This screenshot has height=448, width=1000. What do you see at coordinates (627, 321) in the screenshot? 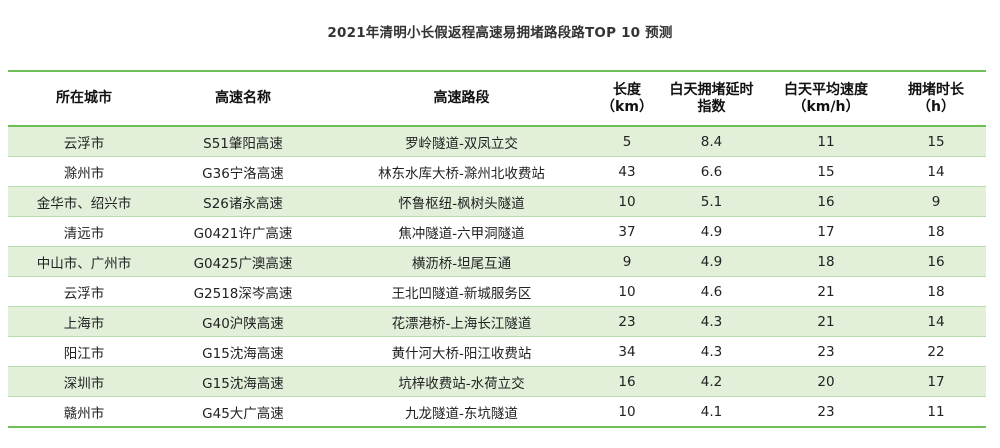
I see `cell-length: 23` at bounding box center [627, 321].